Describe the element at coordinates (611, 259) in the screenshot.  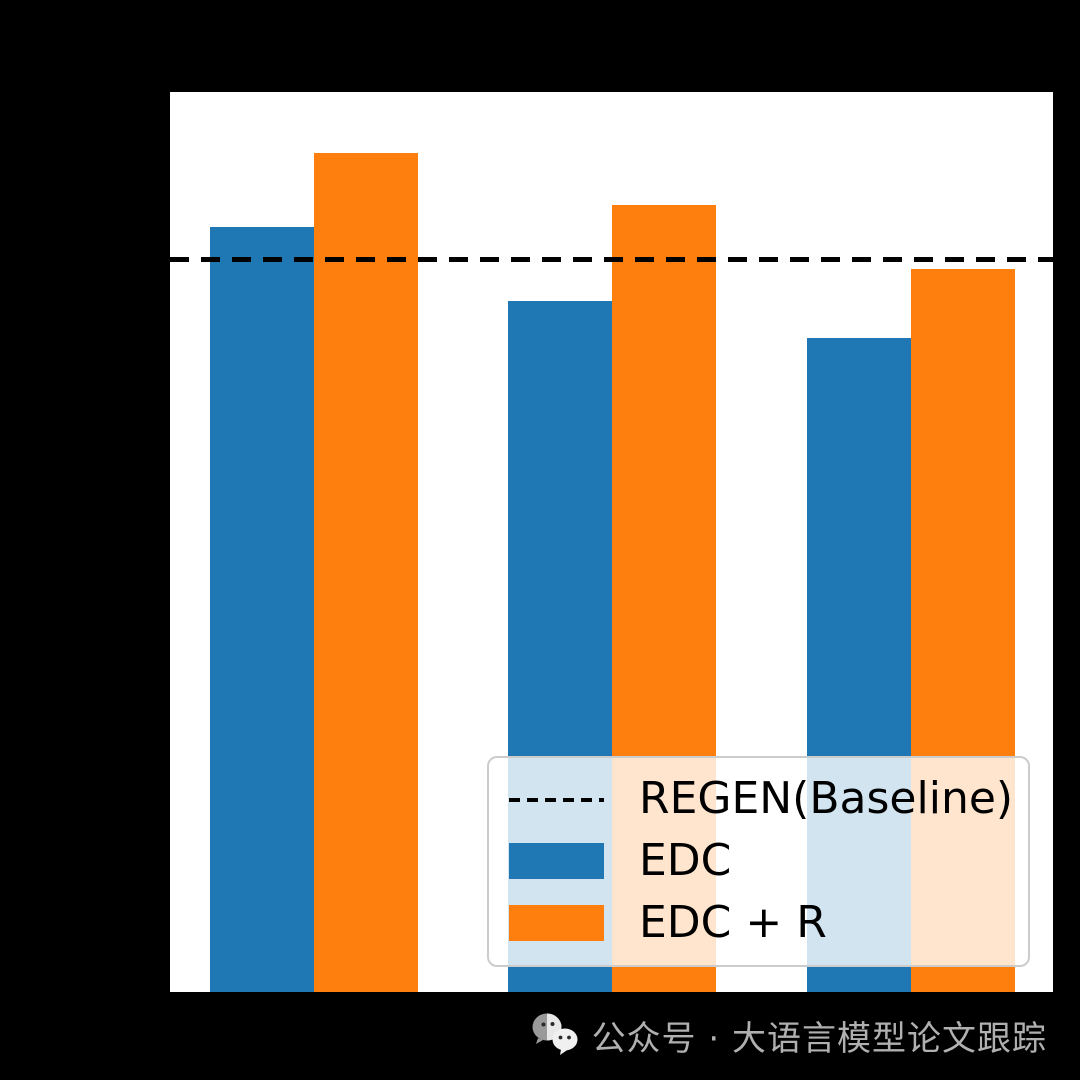
I see `baseline-dashed-line` at that location.